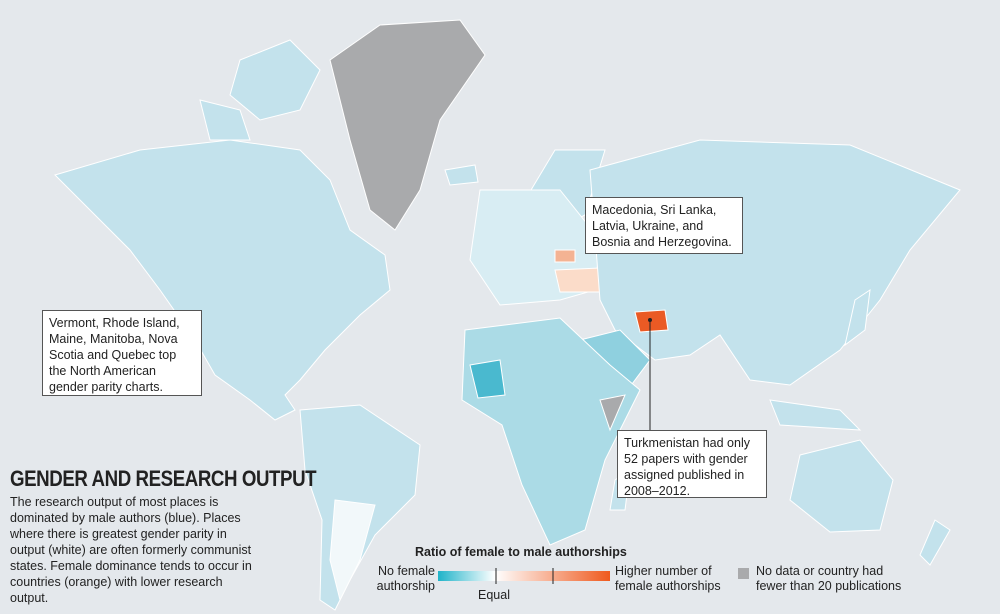 The height and width of the screenshot is (614, 1000). I want to click on ukraine, so click(577, 280).